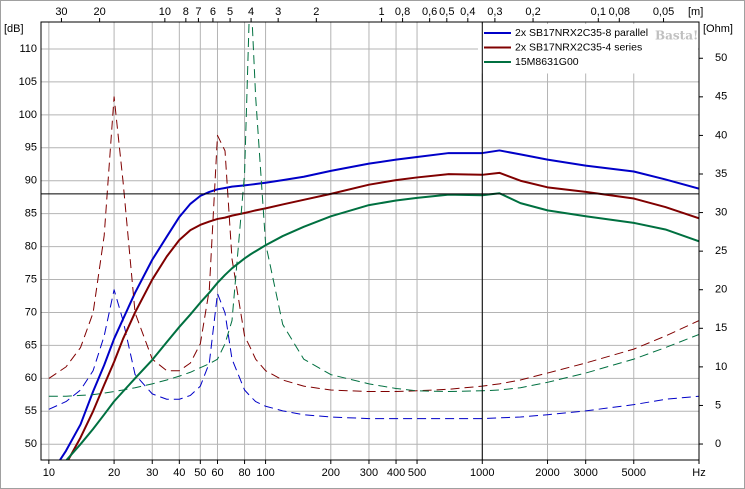 The image size is (745, 489). What do you see at coordinates (547, 473) in the screenshot?
I see `x-tick-label: 2000` at bounding box center [547, 473].